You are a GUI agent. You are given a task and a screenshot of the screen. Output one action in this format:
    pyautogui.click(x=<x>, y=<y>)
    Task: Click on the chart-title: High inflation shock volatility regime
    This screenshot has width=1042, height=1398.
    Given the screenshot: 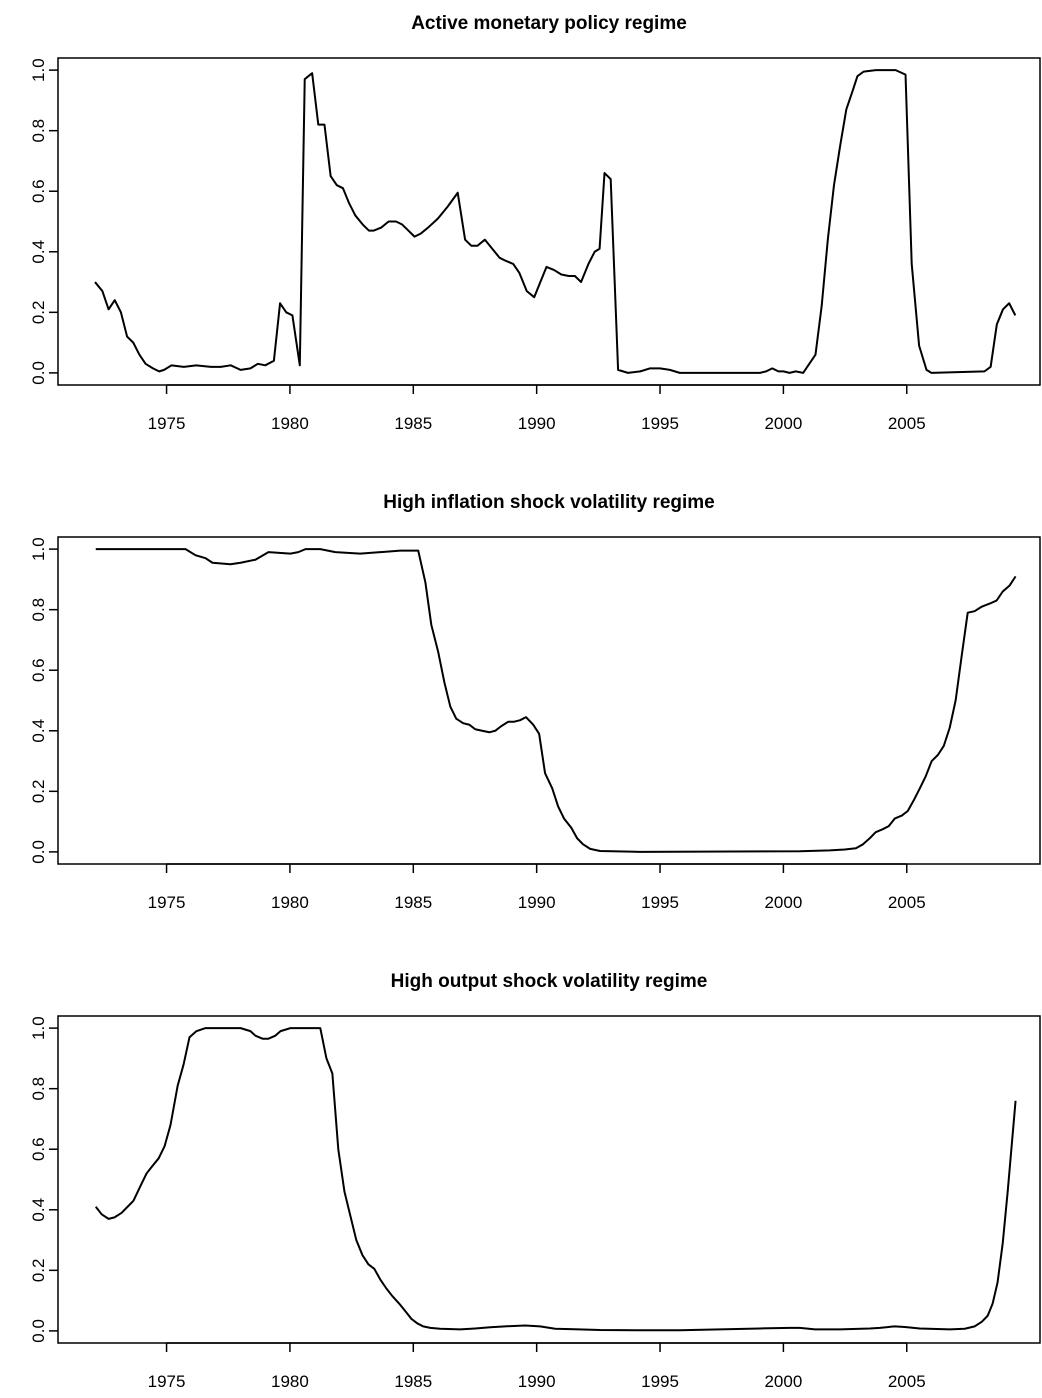 What is the action you would take?
    pyautogui.click(x=549, y=502)
    